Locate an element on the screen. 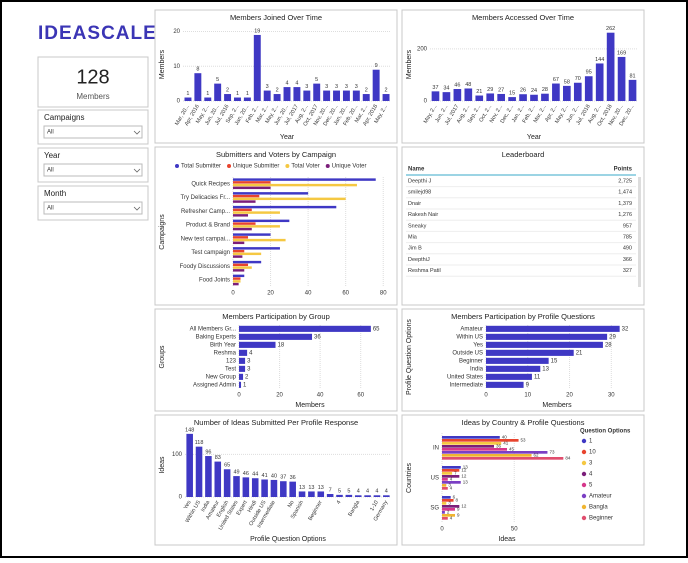 This screenshot has height=563, width=688. data-label: 37 is located at coordinates (283, 478).